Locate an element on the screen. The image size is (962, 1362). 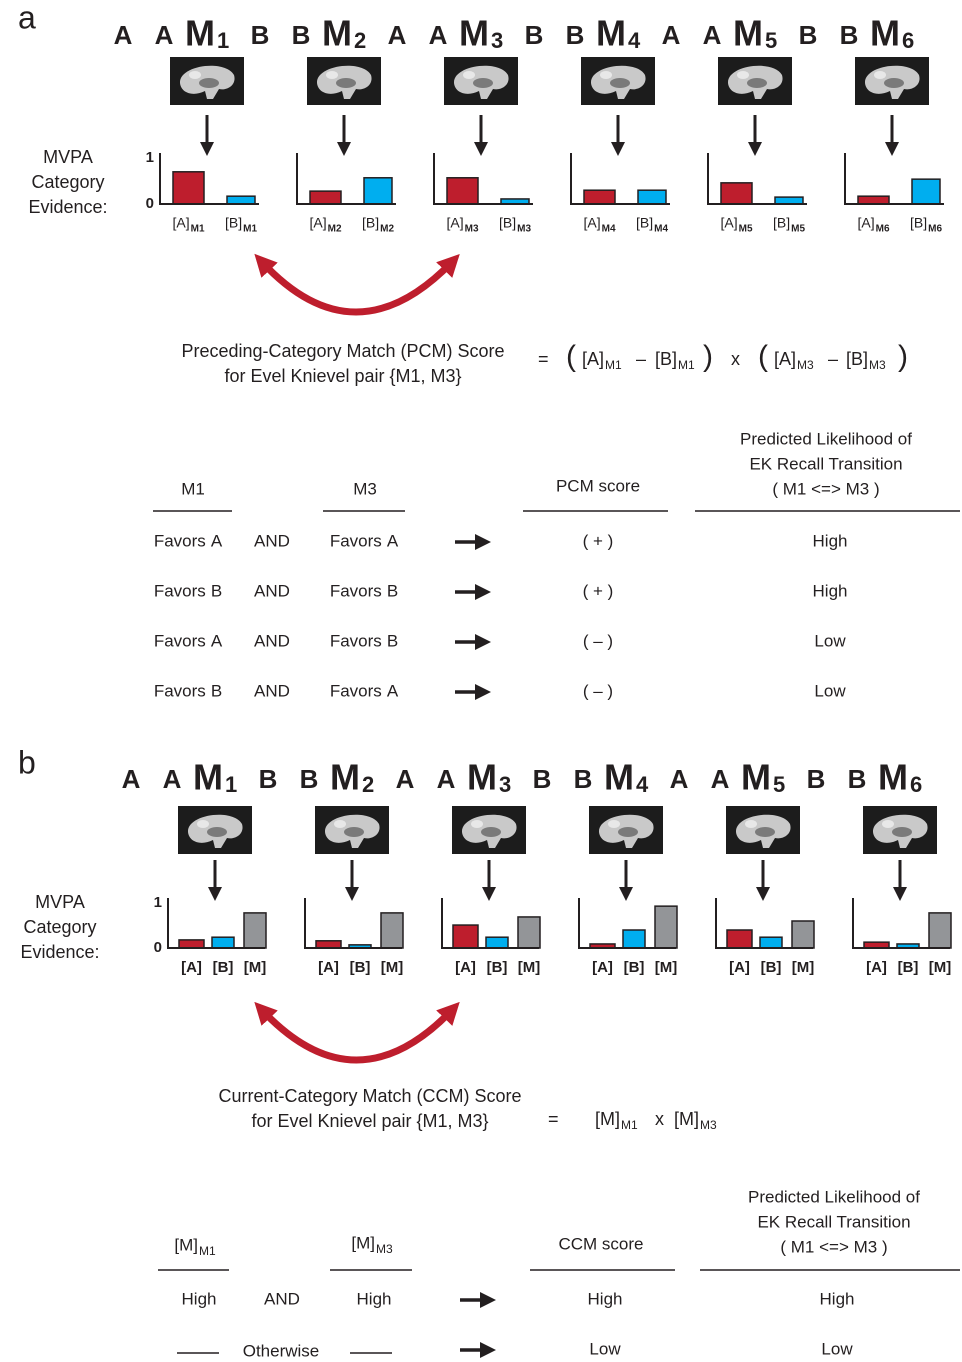
y-tick-label: 1 is located at coordinates (150, 157).